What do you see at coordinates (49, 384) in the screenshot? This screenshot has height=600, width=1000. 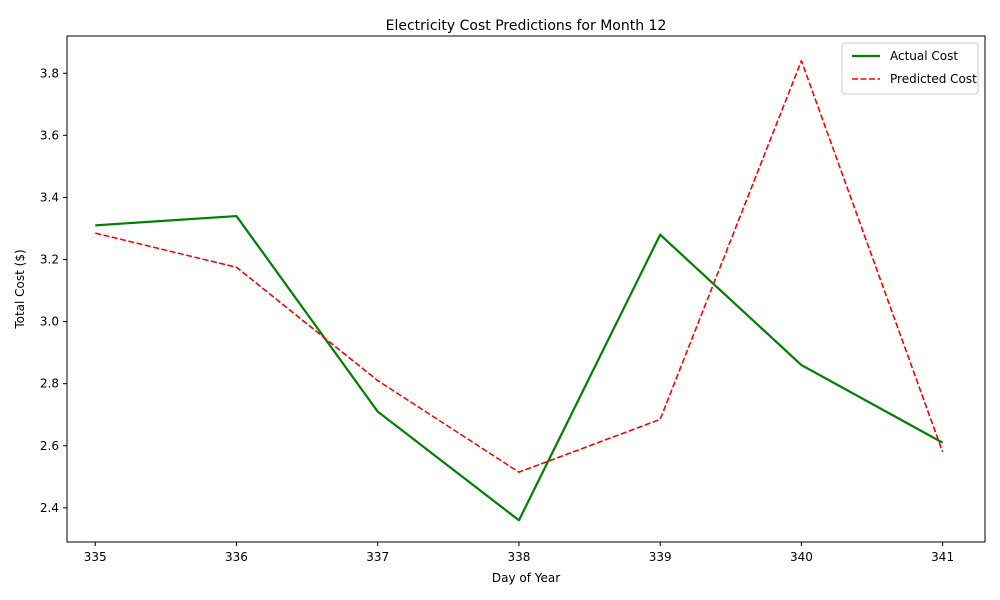 I see `y-tick-label: 2.8` at bounding box center [49, 384].